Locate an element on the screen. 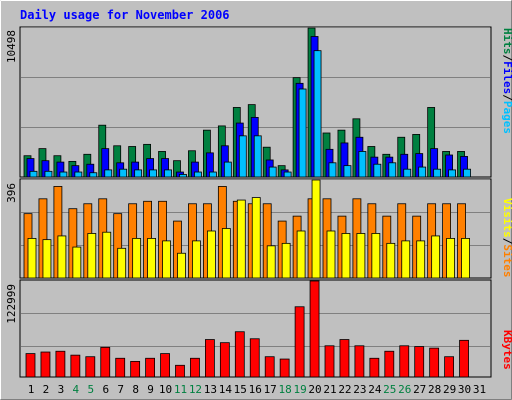 This screenshot has width=512, height=400. chart-title: Daily usage for November 2006 is located at coordinates (125, 15).